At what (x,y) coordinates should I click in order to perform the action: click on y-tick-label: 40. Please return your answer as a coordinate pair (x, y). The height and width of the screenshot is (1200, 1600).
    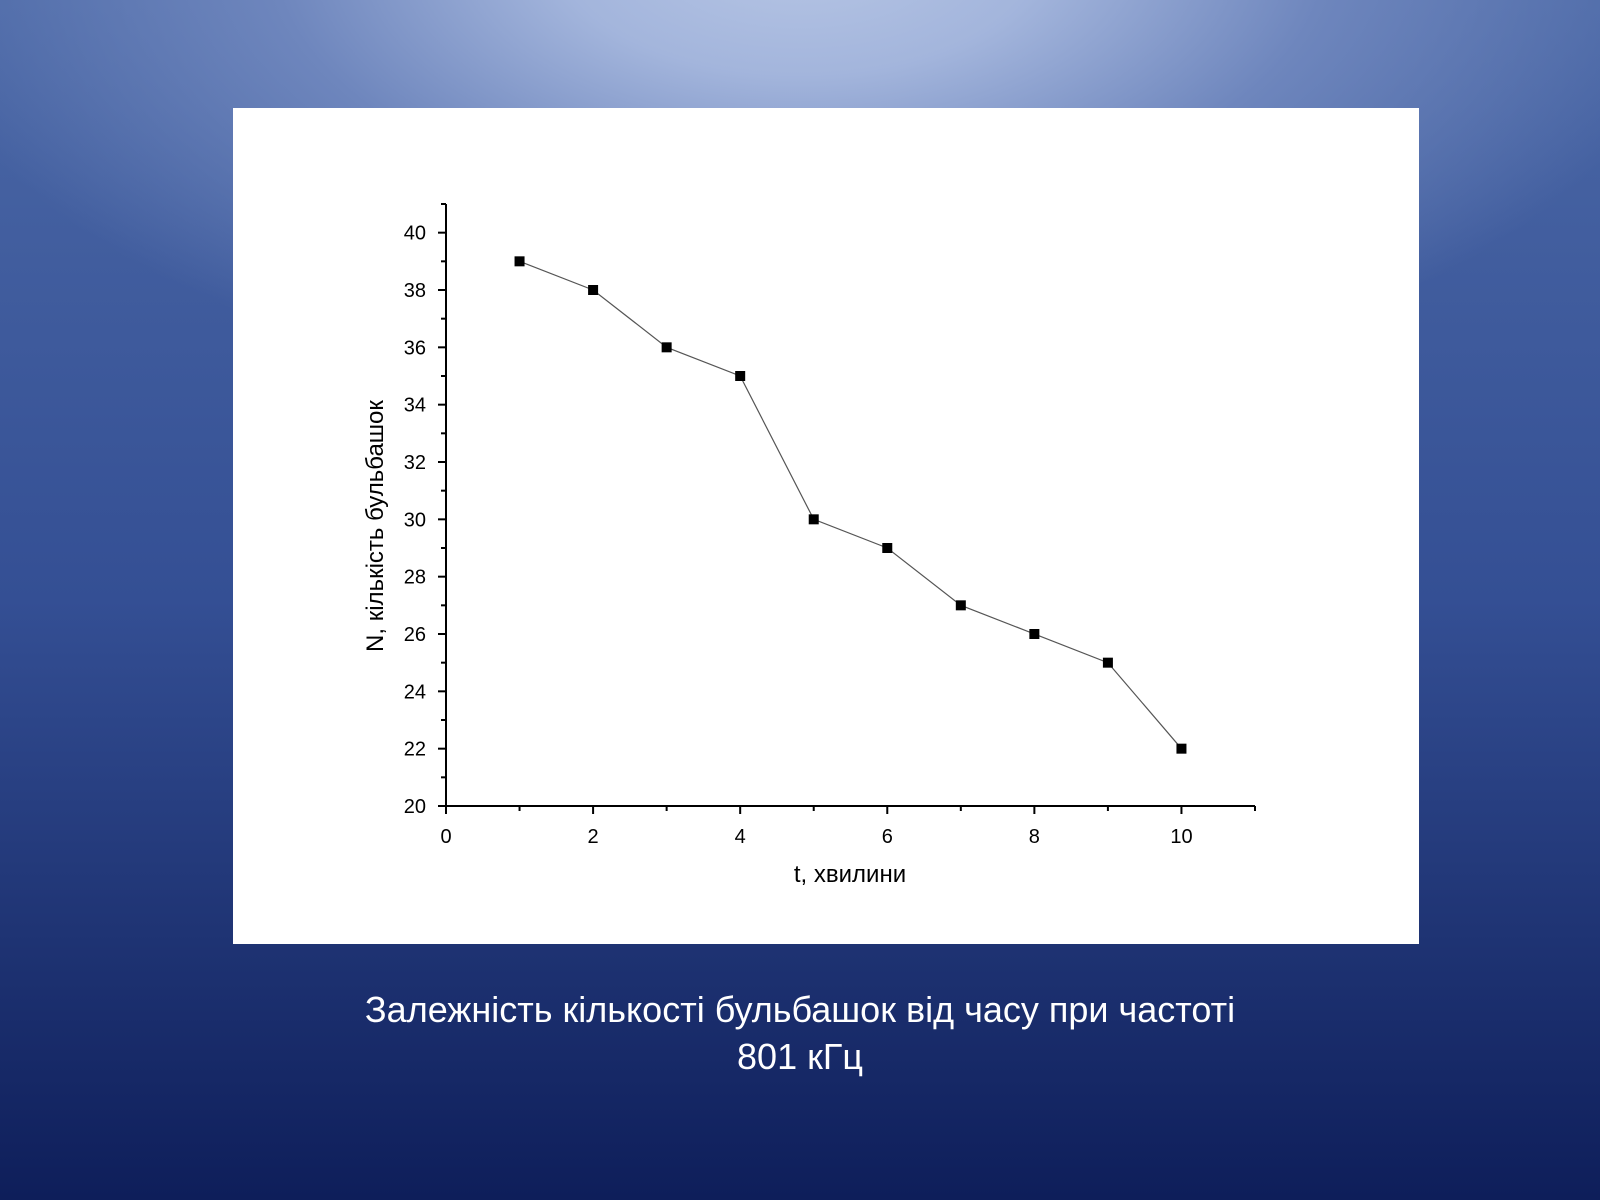
    Looking at the image, I should click on (415, 234).